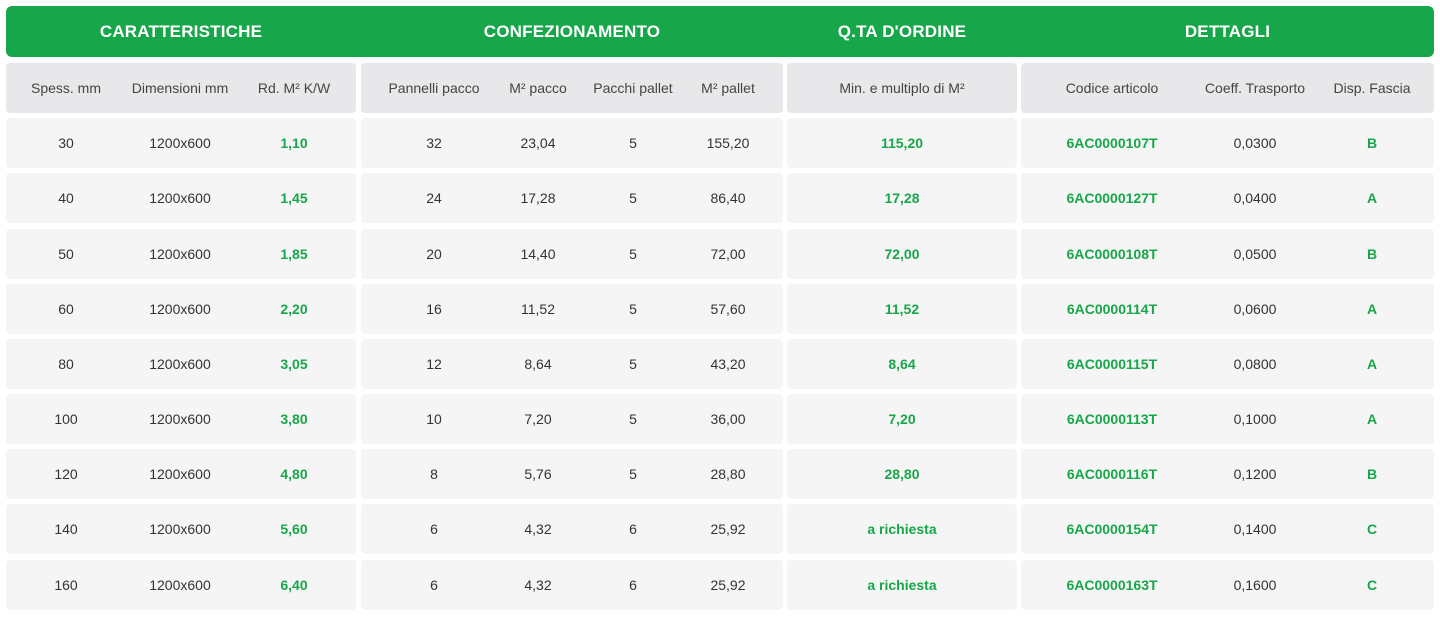  Describe the element at coordinates (538, 143) in the screenshot. I see `cell-m2-pacco: 23,04` at that location.